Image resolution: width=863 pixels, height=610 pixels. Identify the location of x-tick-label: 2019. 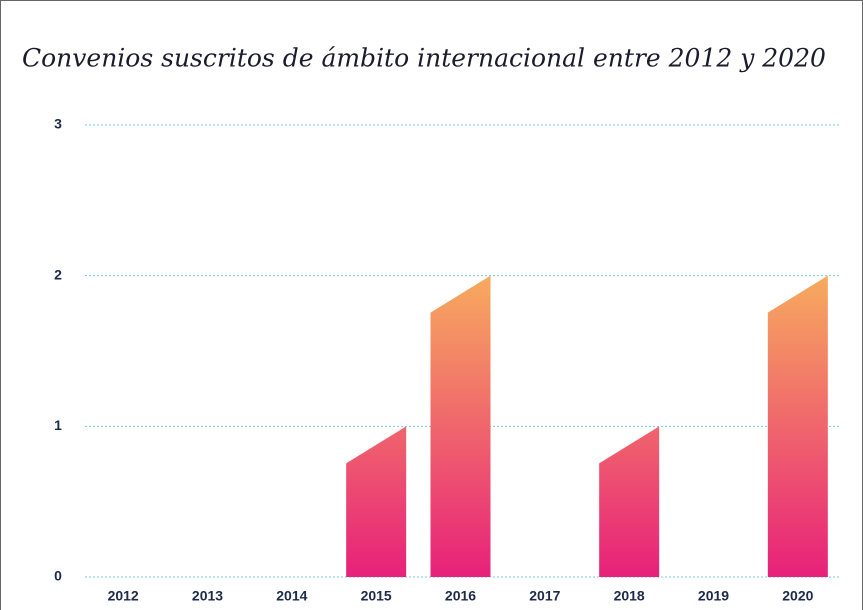
(713, 596).